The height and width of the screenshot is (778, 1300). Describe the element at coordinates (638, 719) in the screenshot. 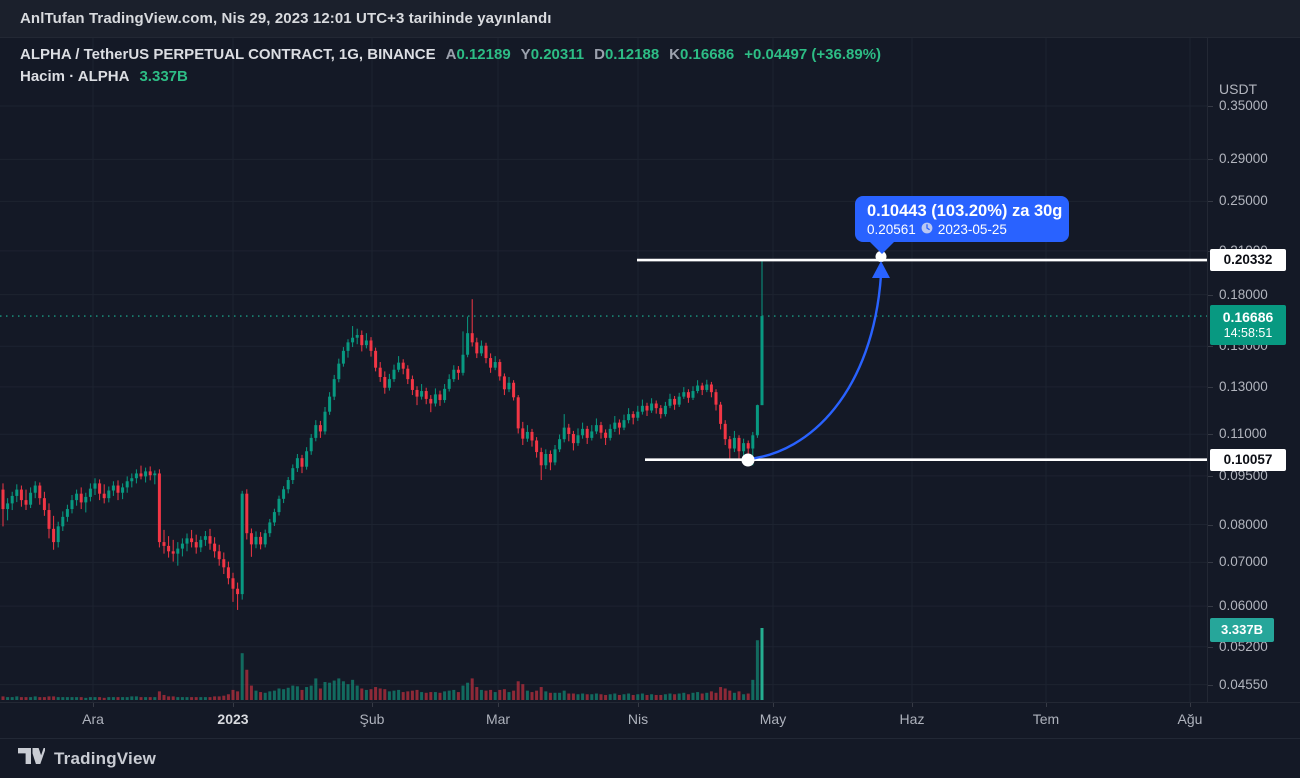

I see `time-tick-label-Nis: Nis` at that location.